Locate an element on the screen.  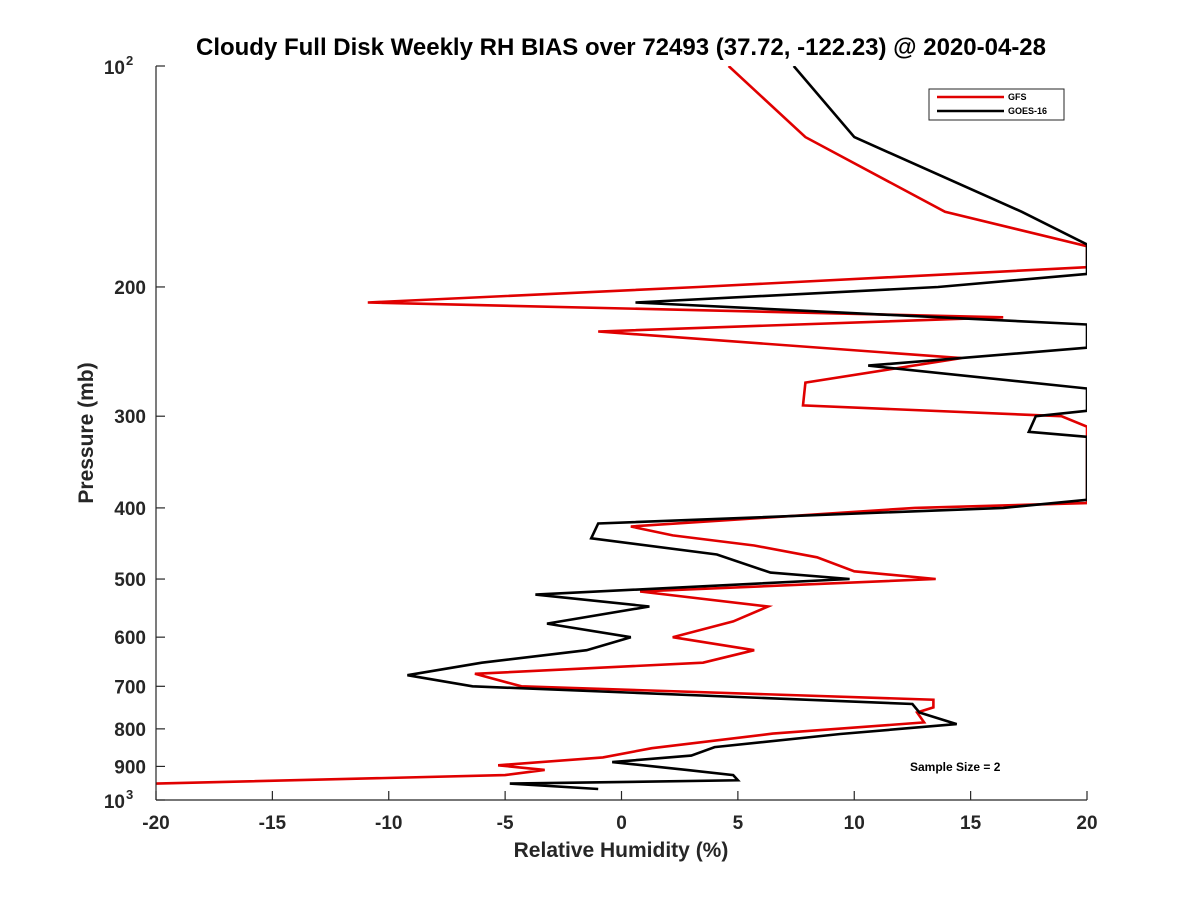
x-axis-label: Relative Humidity (%) is located at coordinates (621, 850).